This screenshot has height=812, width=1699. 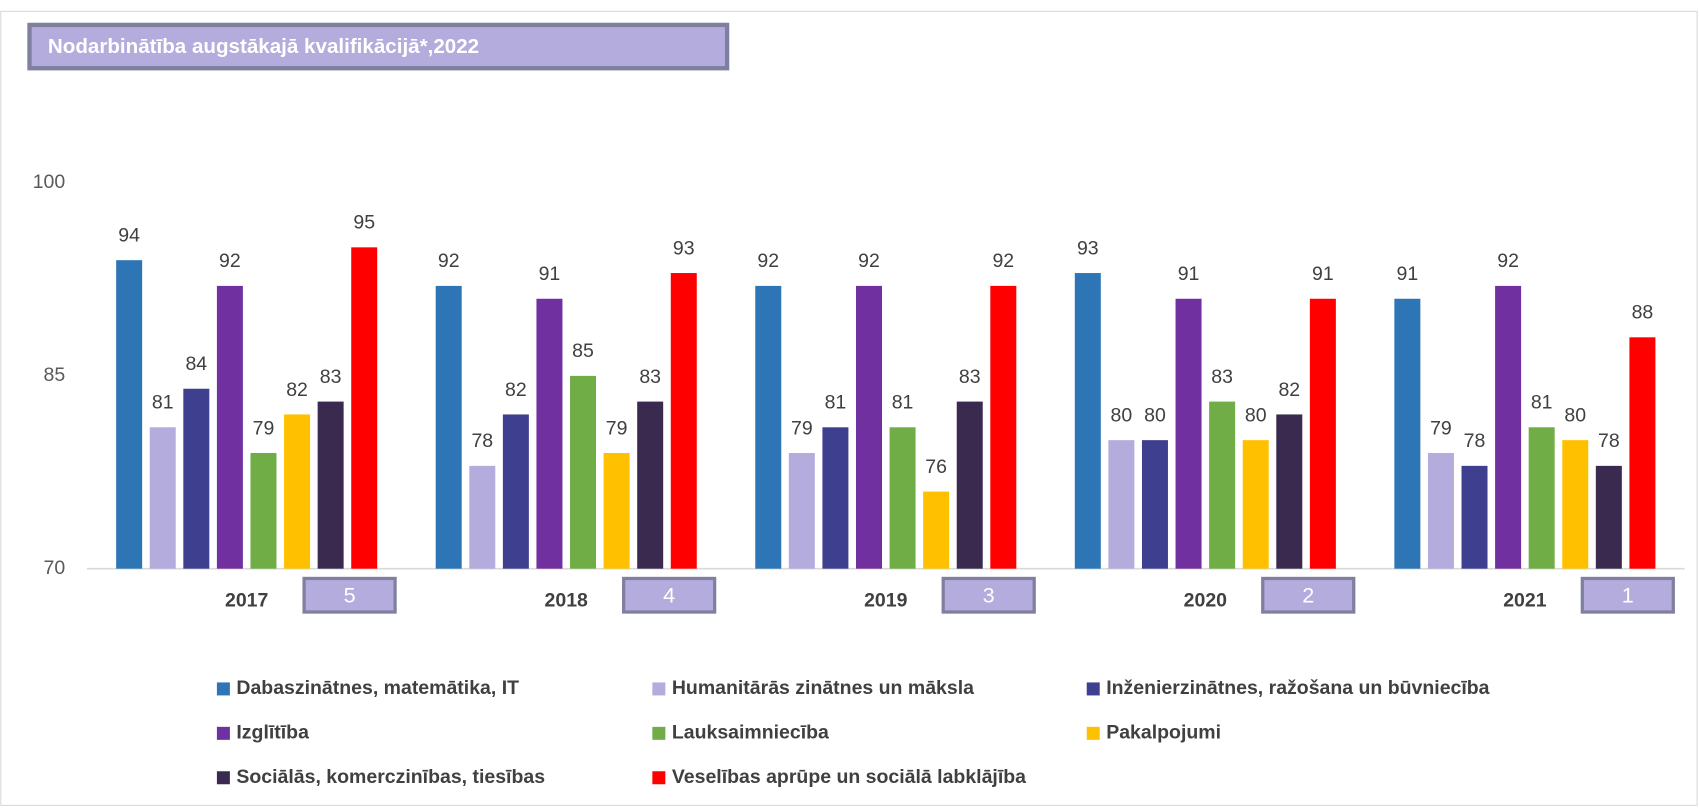 I want to click on x-tick-label: 2020, so click(x=1206, y=600).